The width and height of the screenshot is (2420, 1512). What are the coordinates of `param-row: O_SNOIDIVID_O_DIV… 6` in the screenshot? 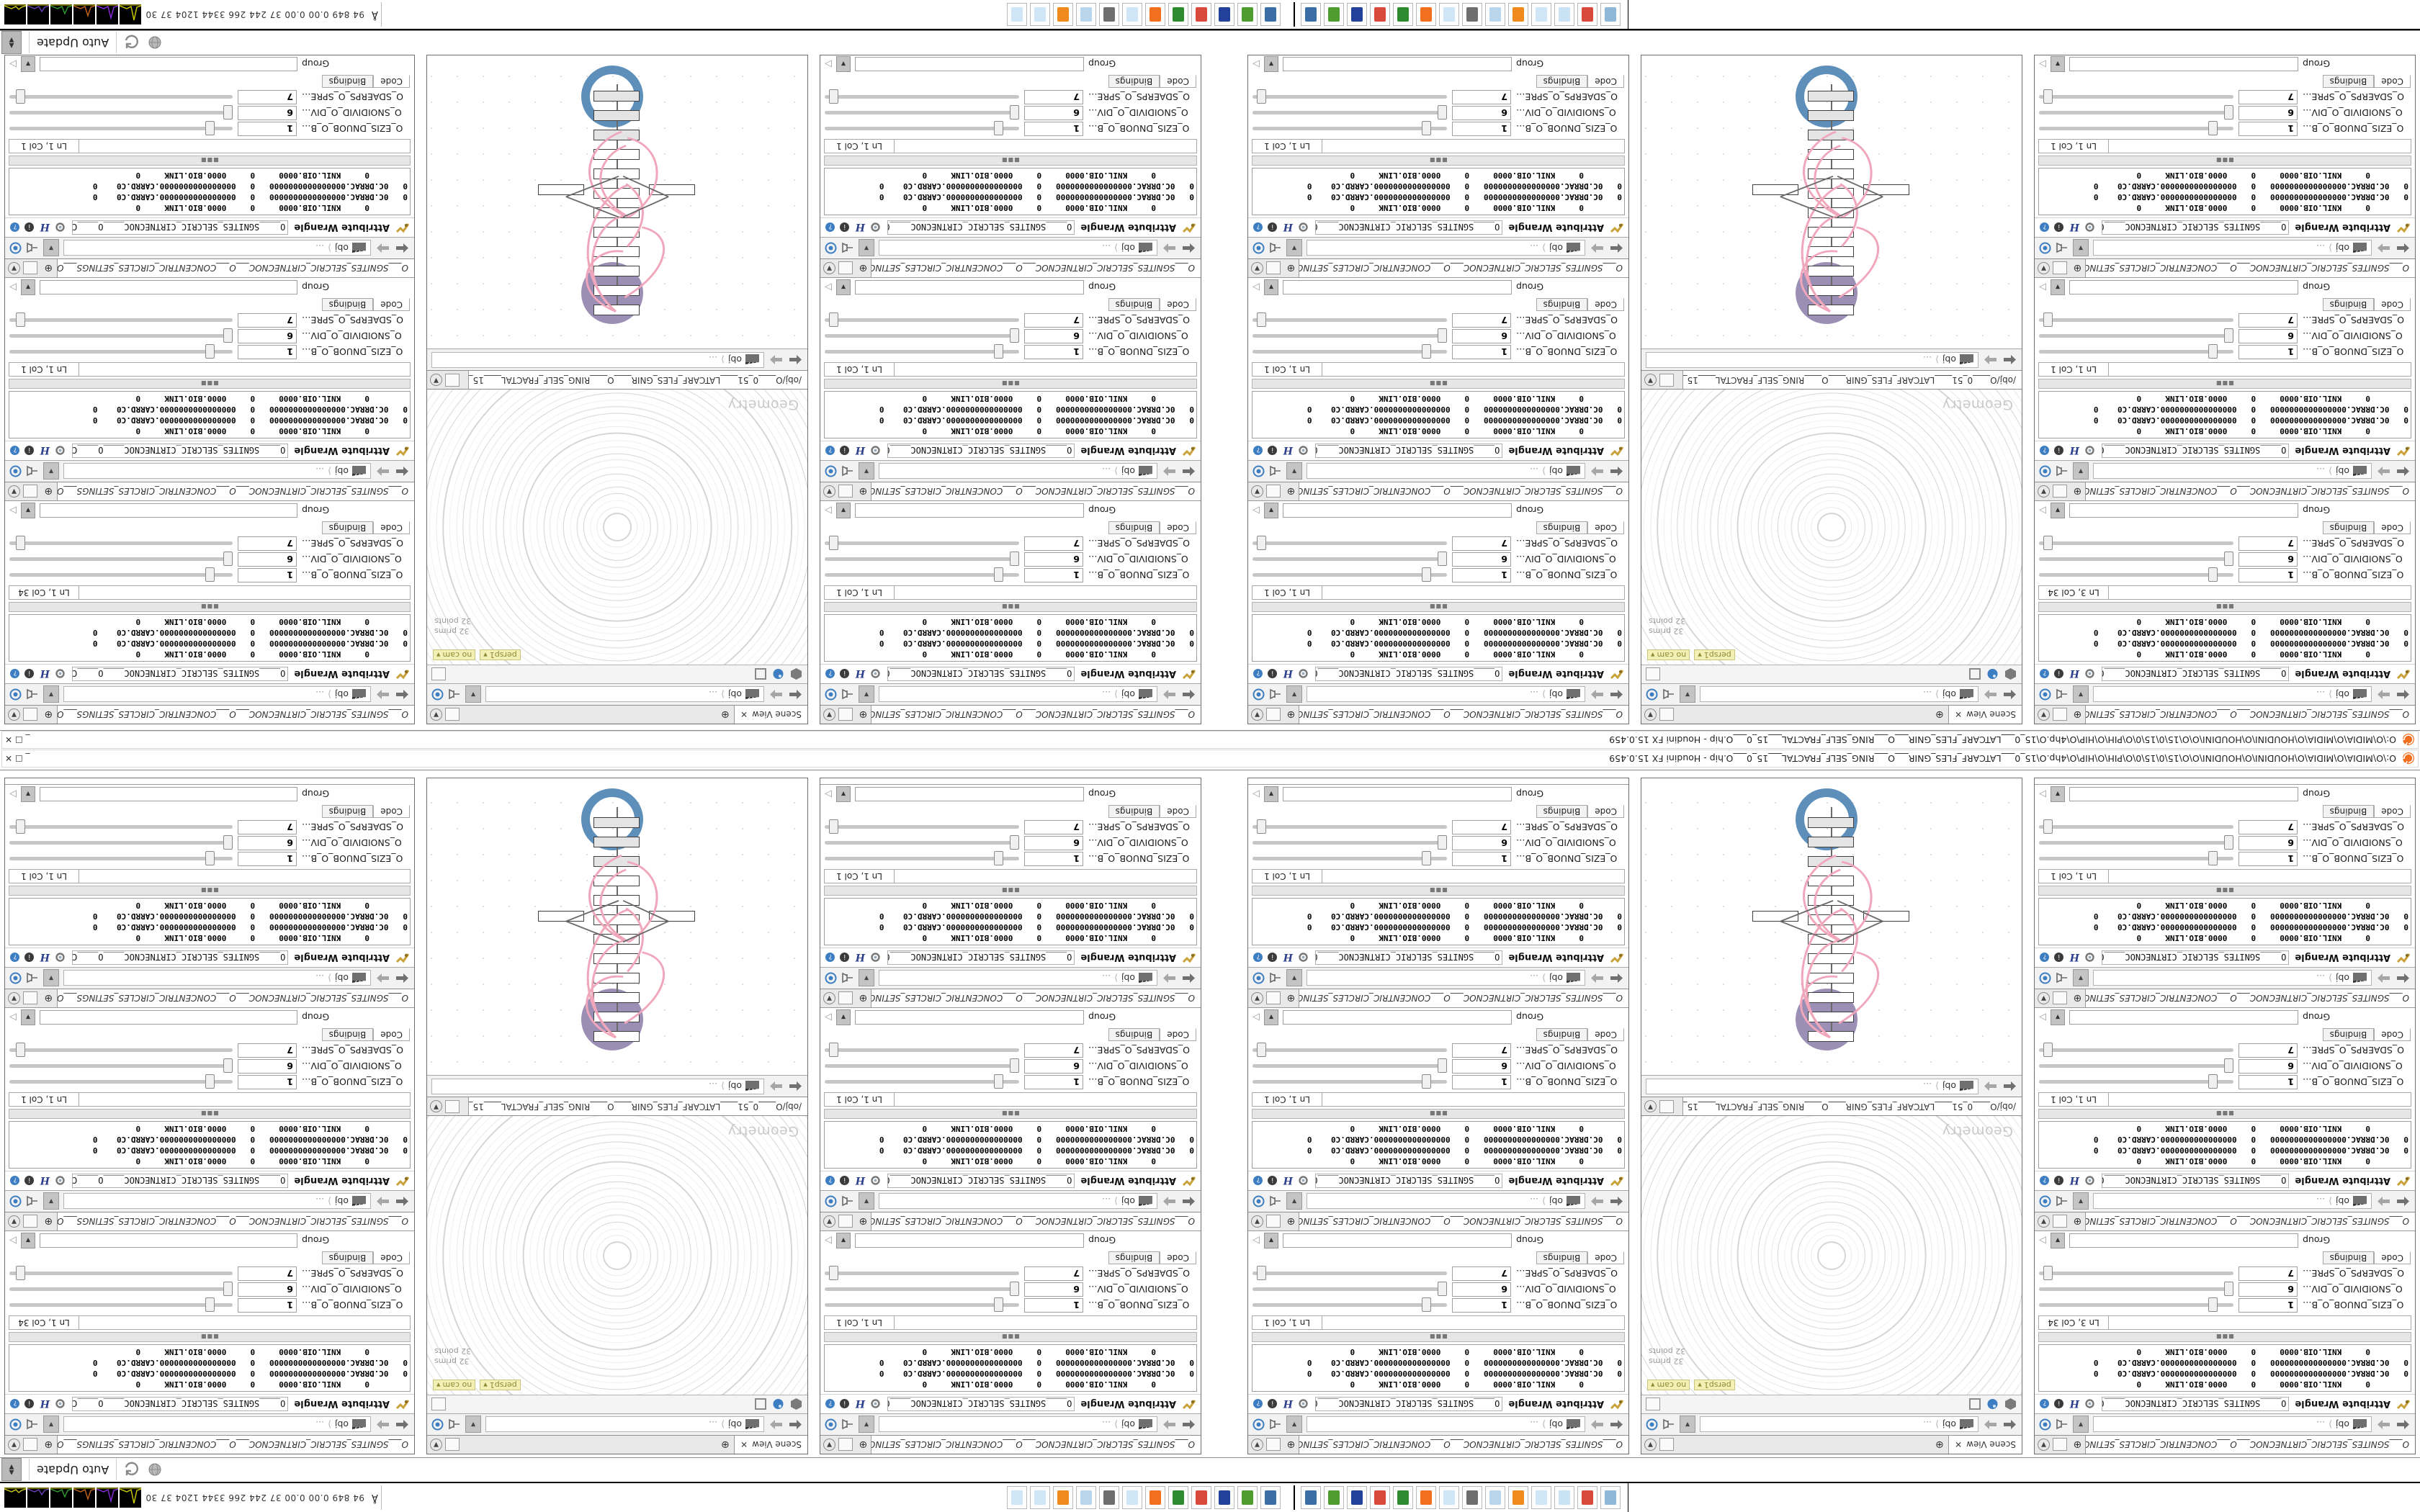 It's located at (209, 559).